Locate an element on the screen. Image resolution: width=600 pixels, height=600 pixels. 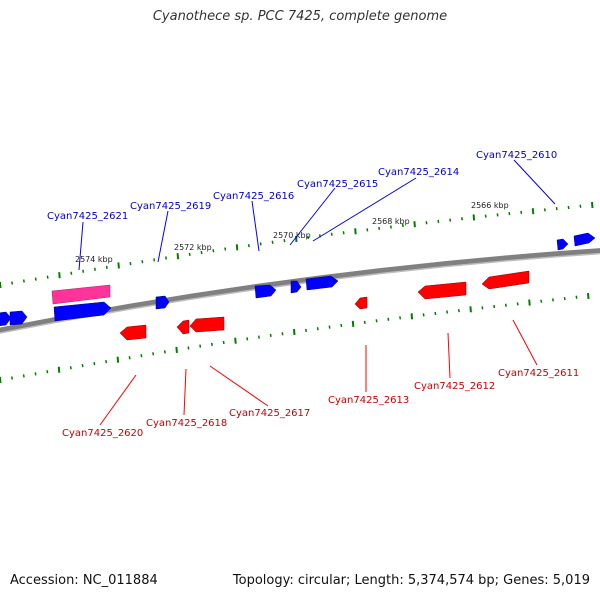
scale-label: 2572 kbp is located at coordinates (193, 247).